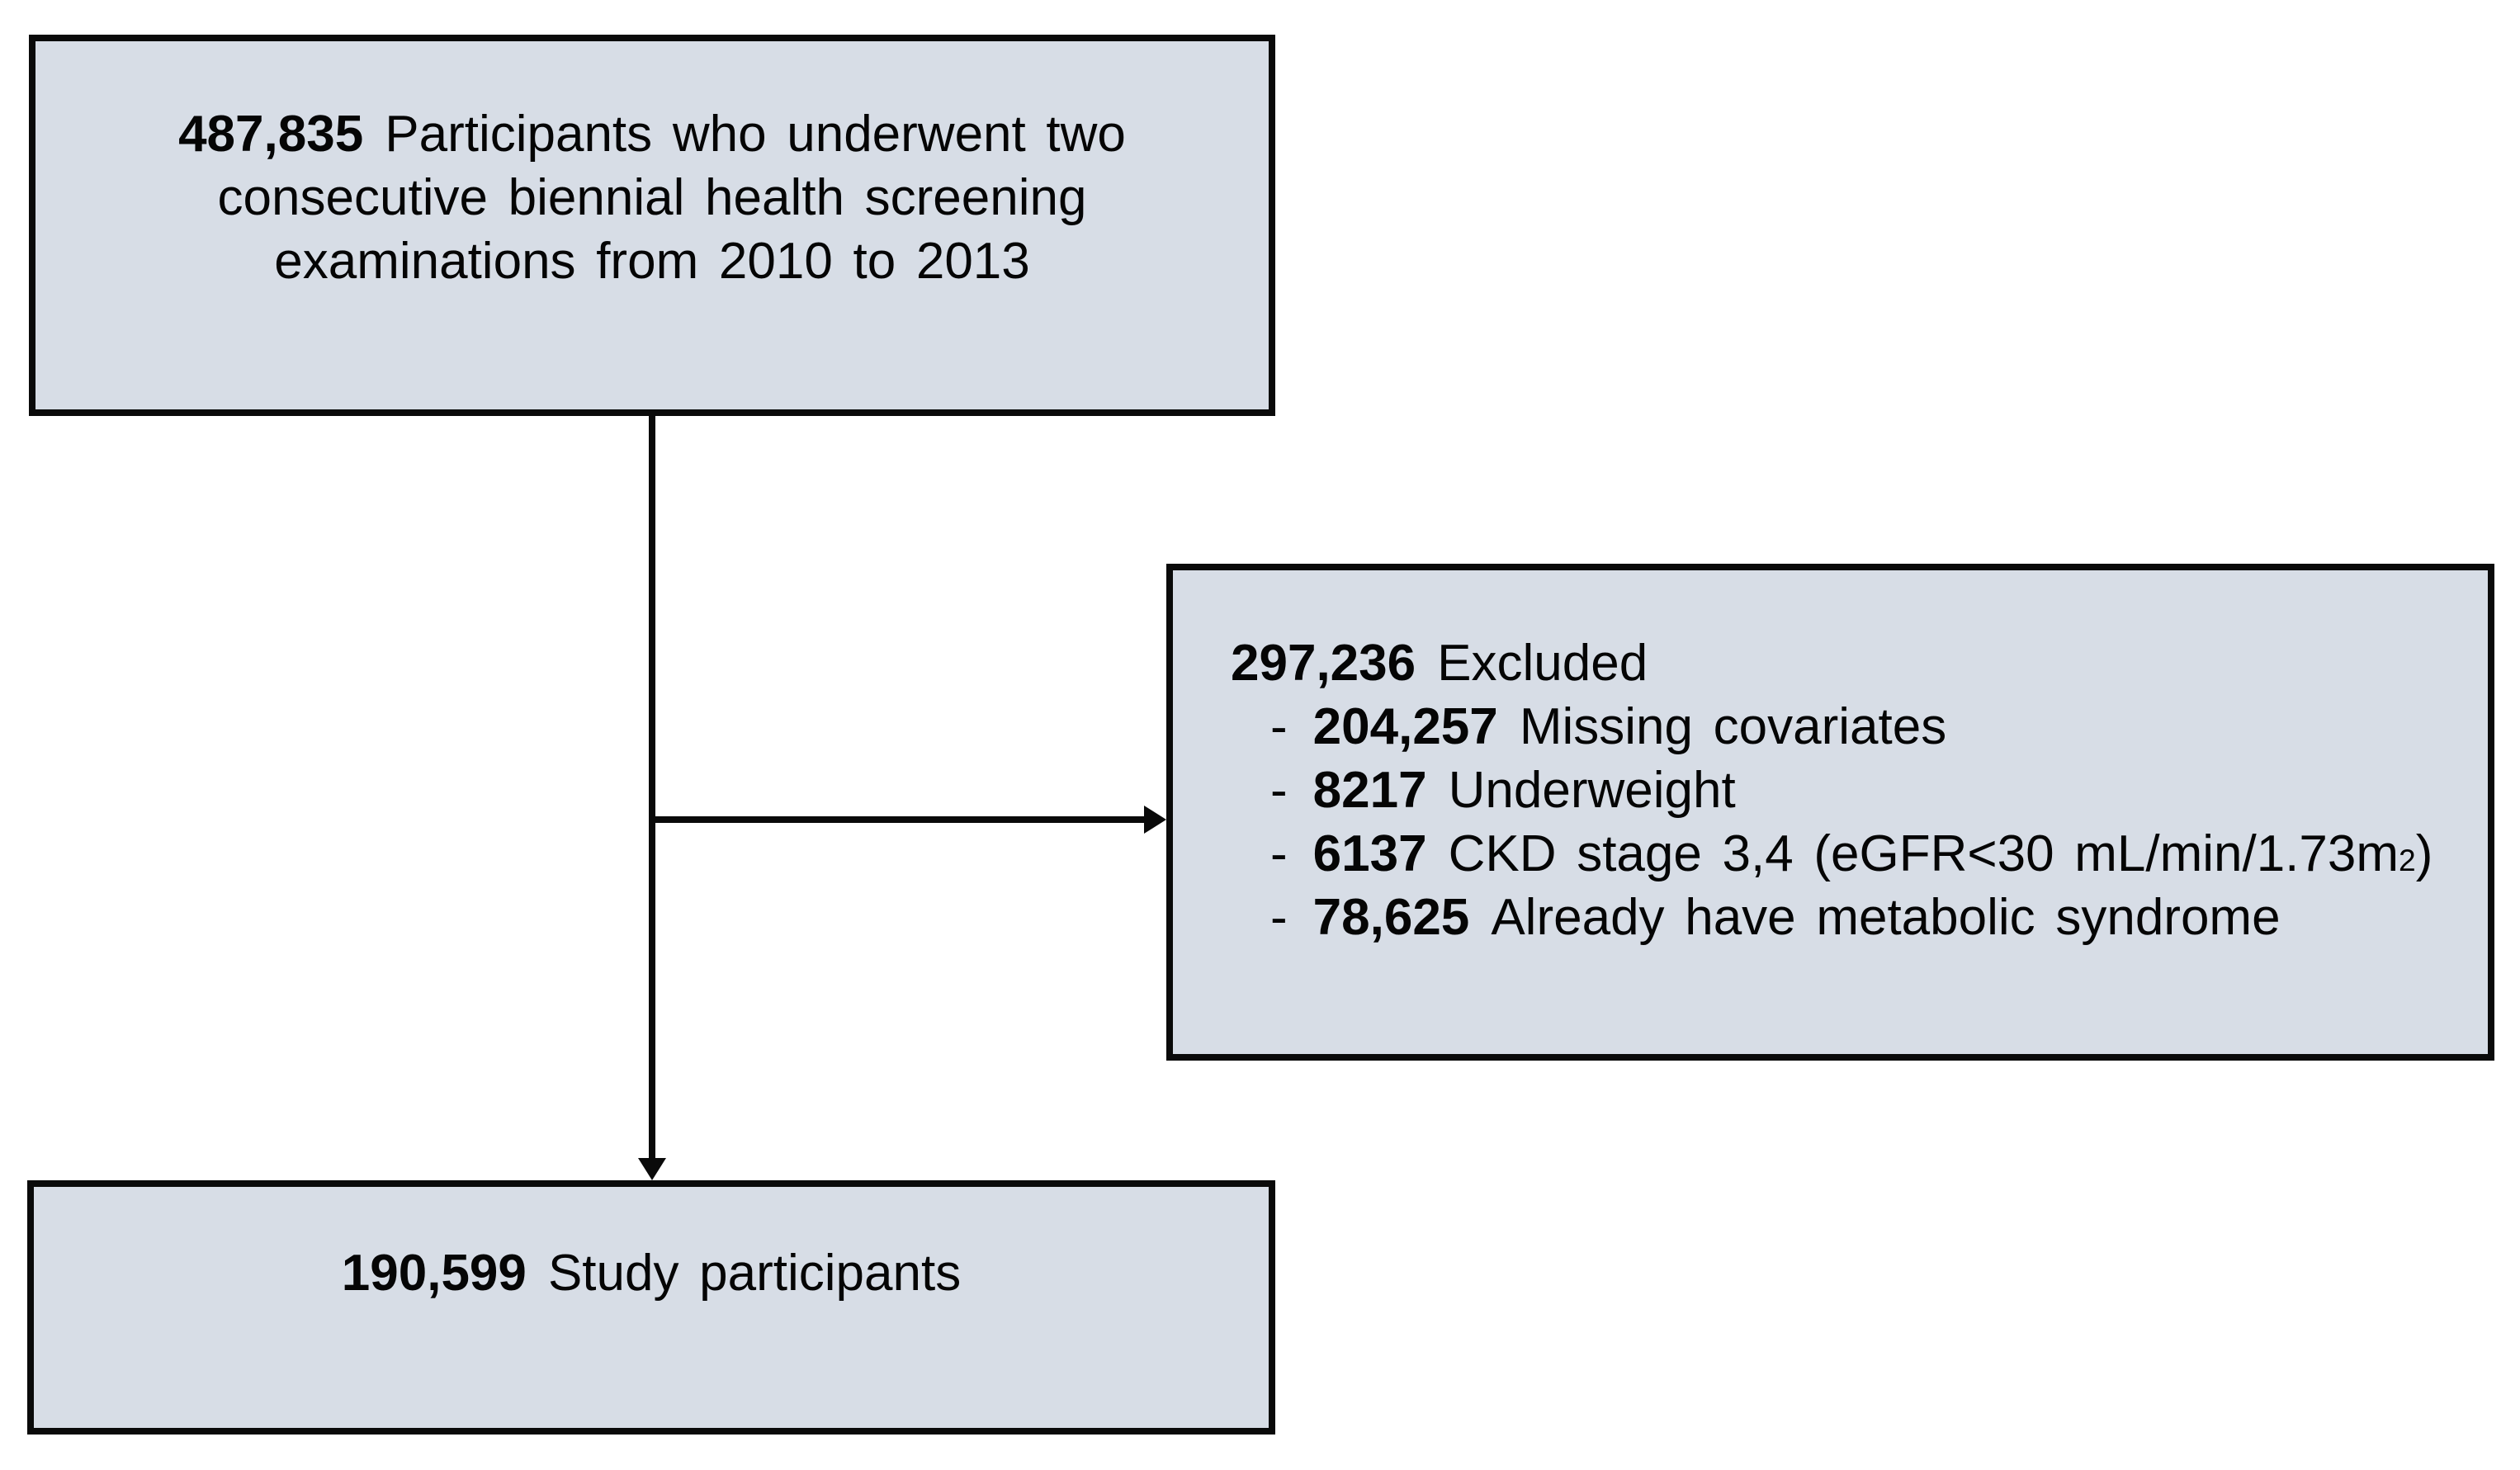 Image resolution: width=2520 pixels, height=1470 pixels. I want to click on result-line: 190,599 Study participants, so click(651, 1273).